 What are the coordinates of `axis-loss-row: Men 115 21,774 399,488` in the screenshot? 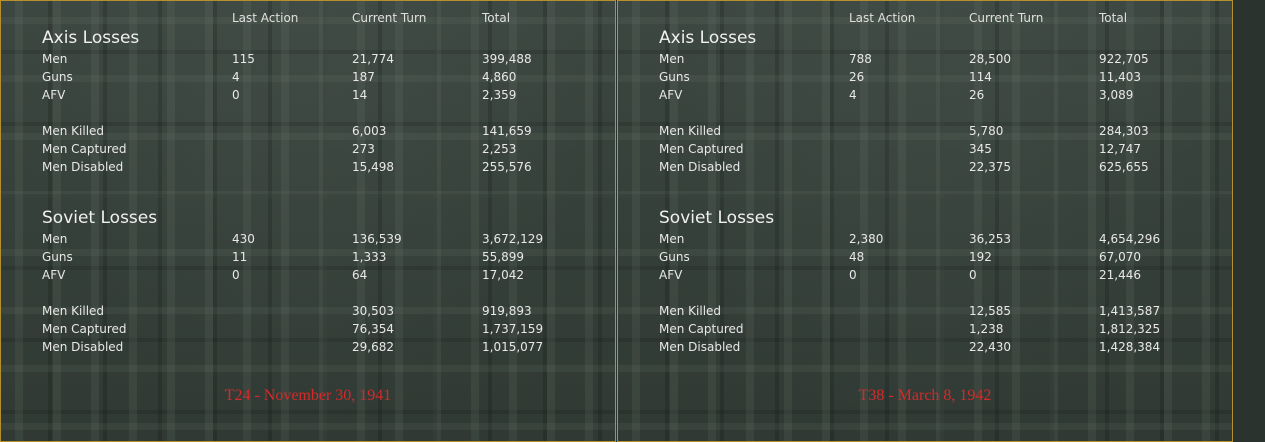 It's located at (308, 59).